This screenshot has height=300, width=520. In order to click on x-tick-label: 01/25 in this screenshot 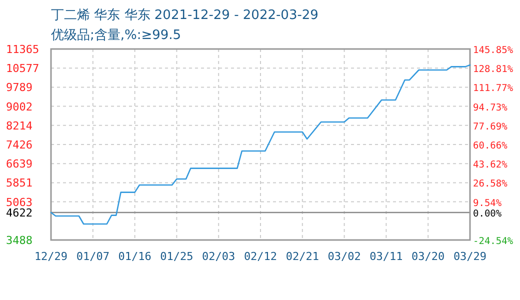, I will do `click(177, 256)`.